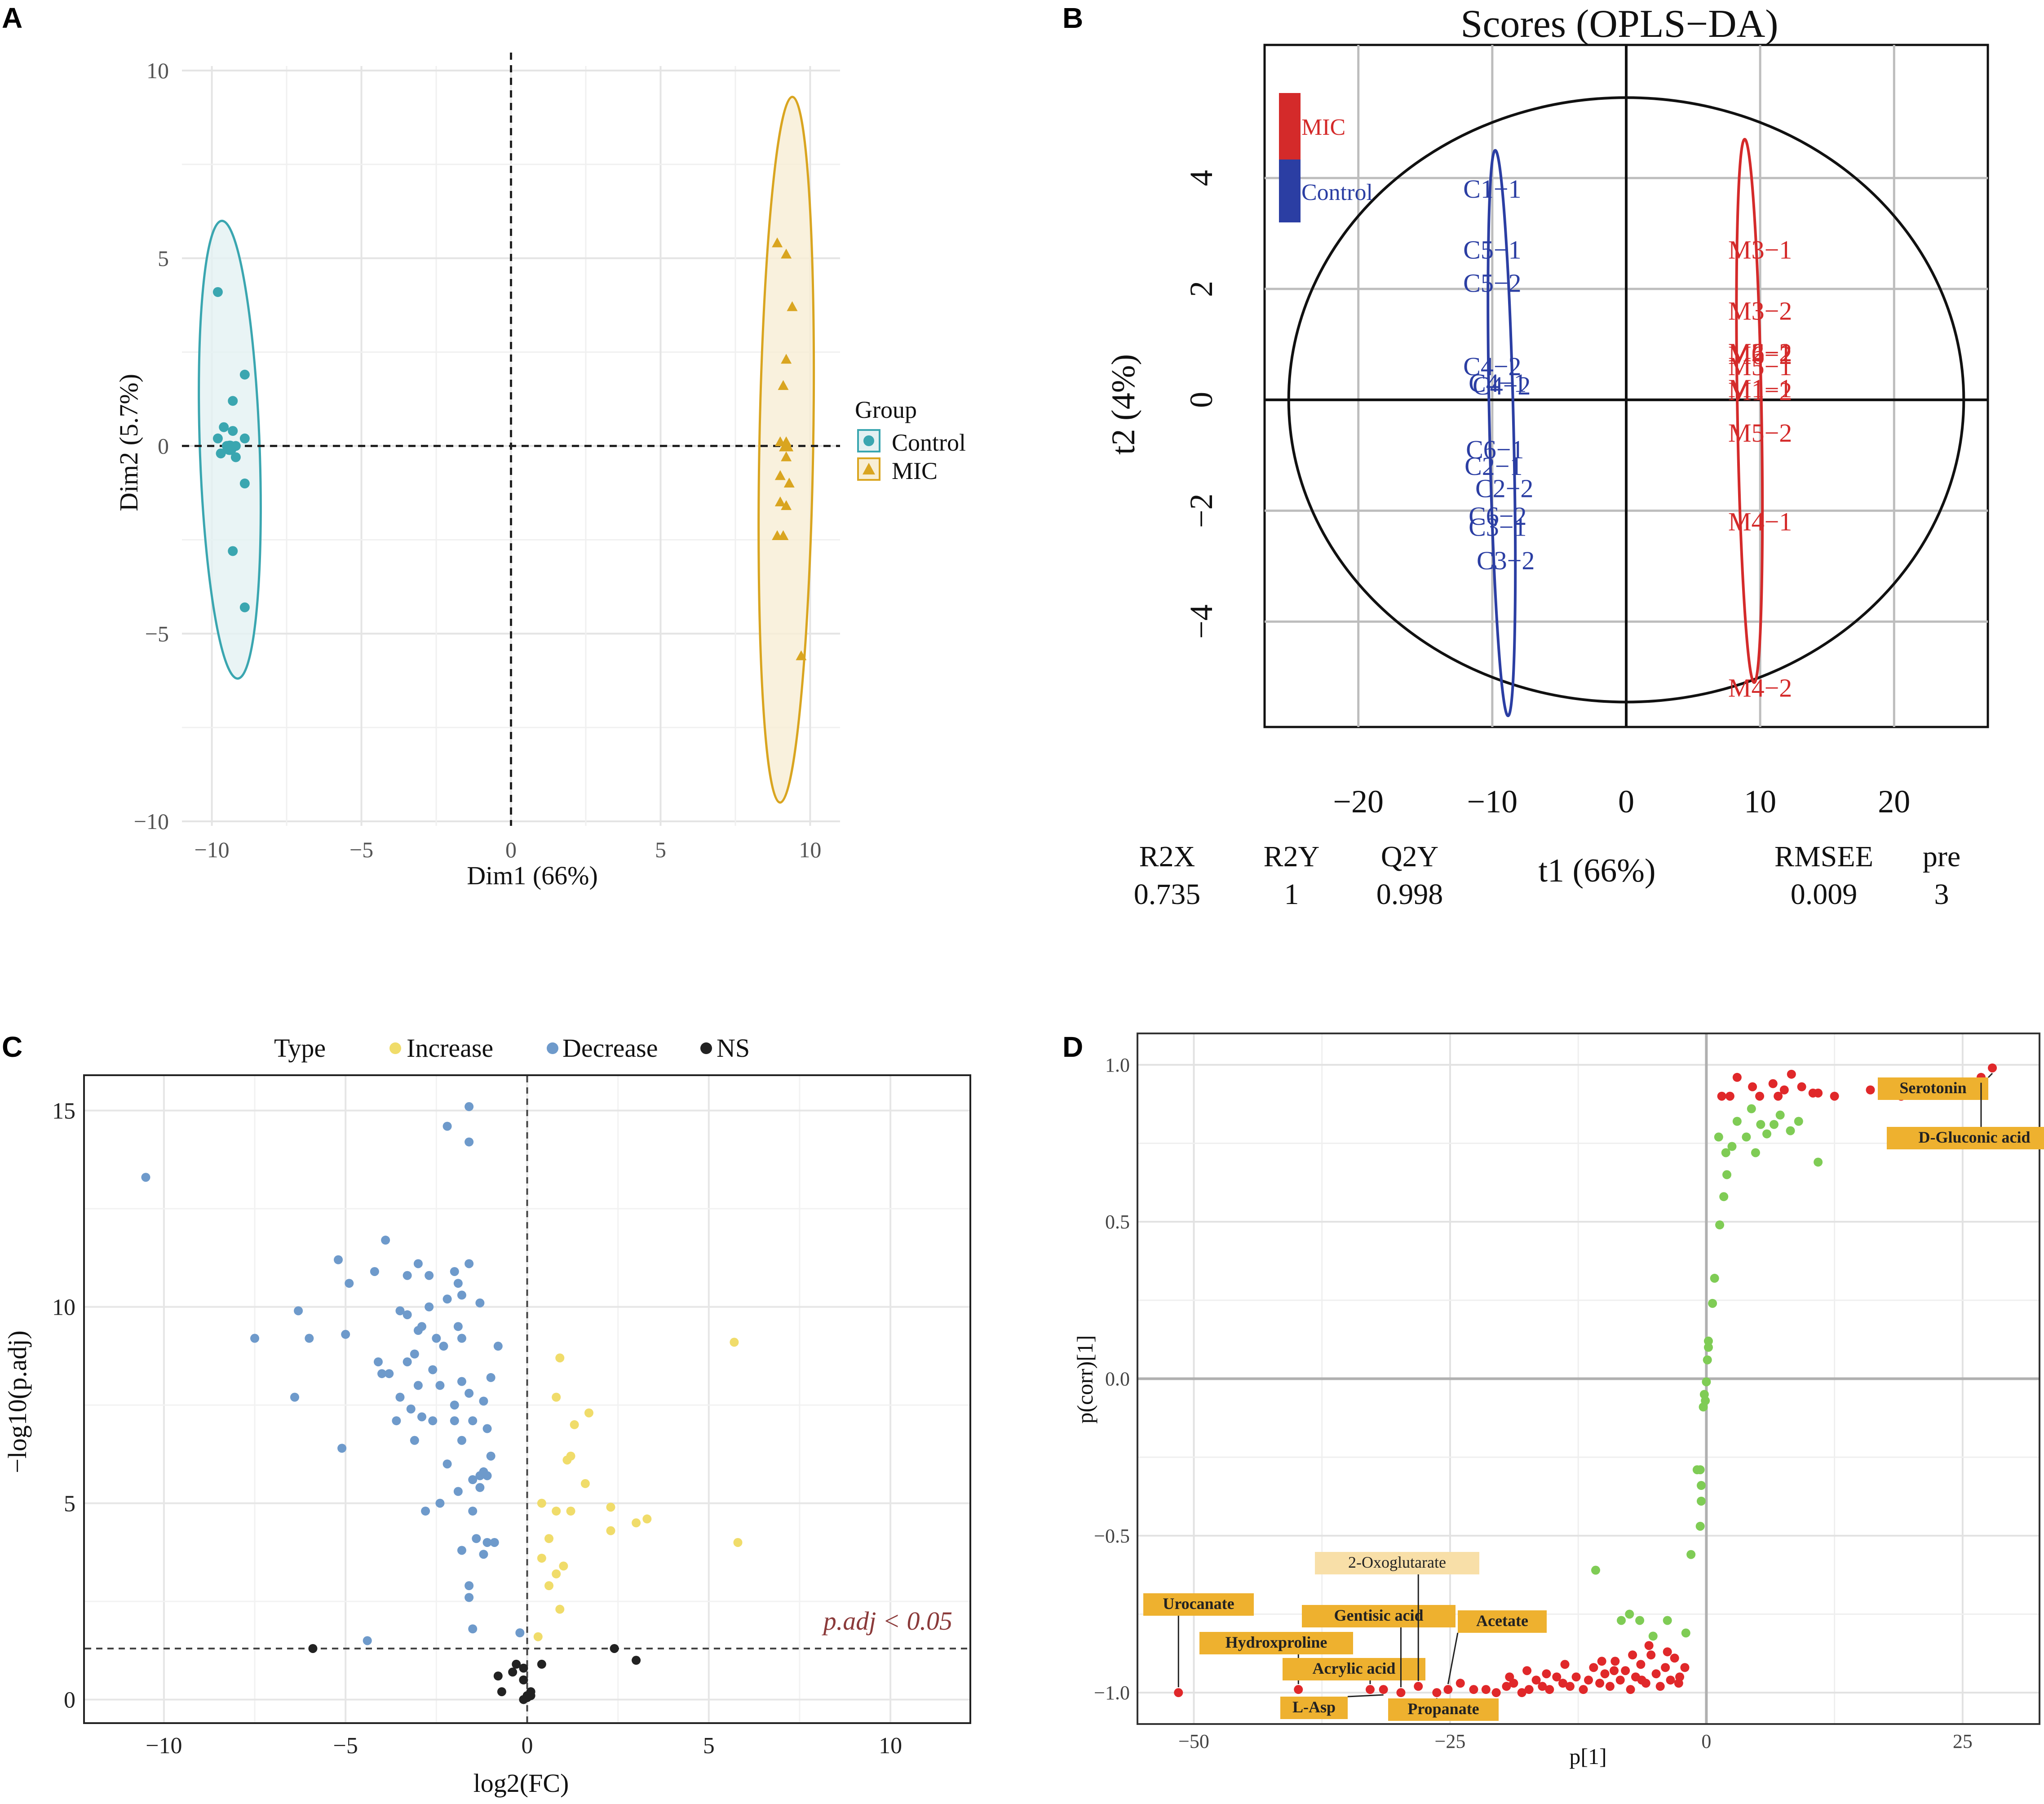 The height and width of the screenshot is (1804, 2044). I want to click on panel-b-point-label: C4−2, so click(1502, 385).